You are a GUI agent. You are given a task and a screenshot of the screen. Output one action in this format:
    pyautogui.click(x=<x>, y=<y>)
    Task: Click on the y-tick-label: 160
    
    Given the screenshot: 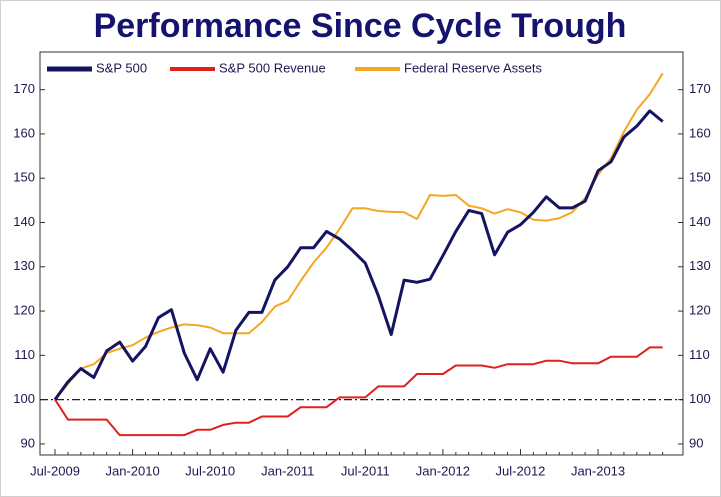 What is the action you would take?
    pyautogui.click(x=24, y=132)
    